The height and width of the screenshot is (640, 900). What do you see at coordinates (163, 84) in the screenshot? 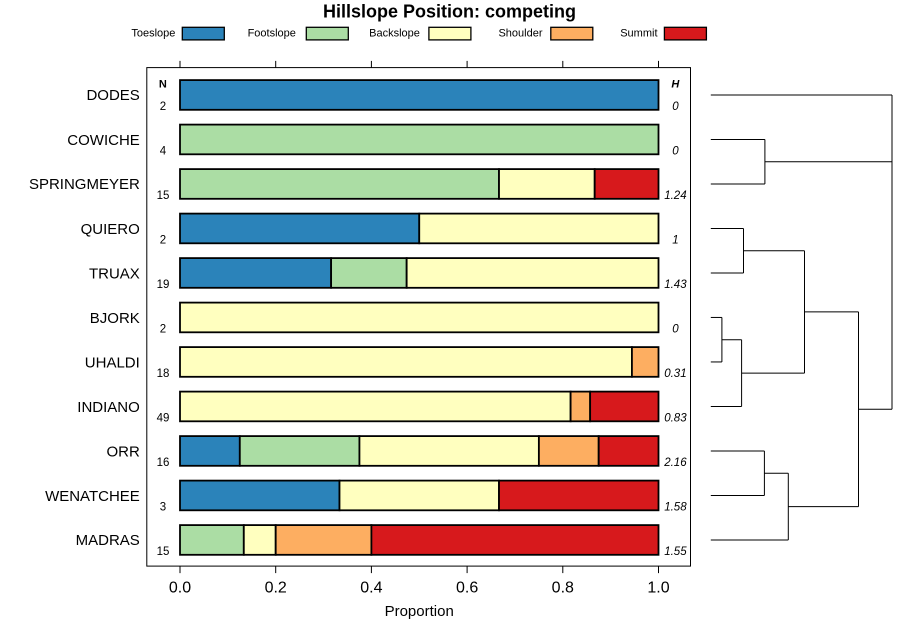
I see `svg-text: N` at bounding box center [163, 84].